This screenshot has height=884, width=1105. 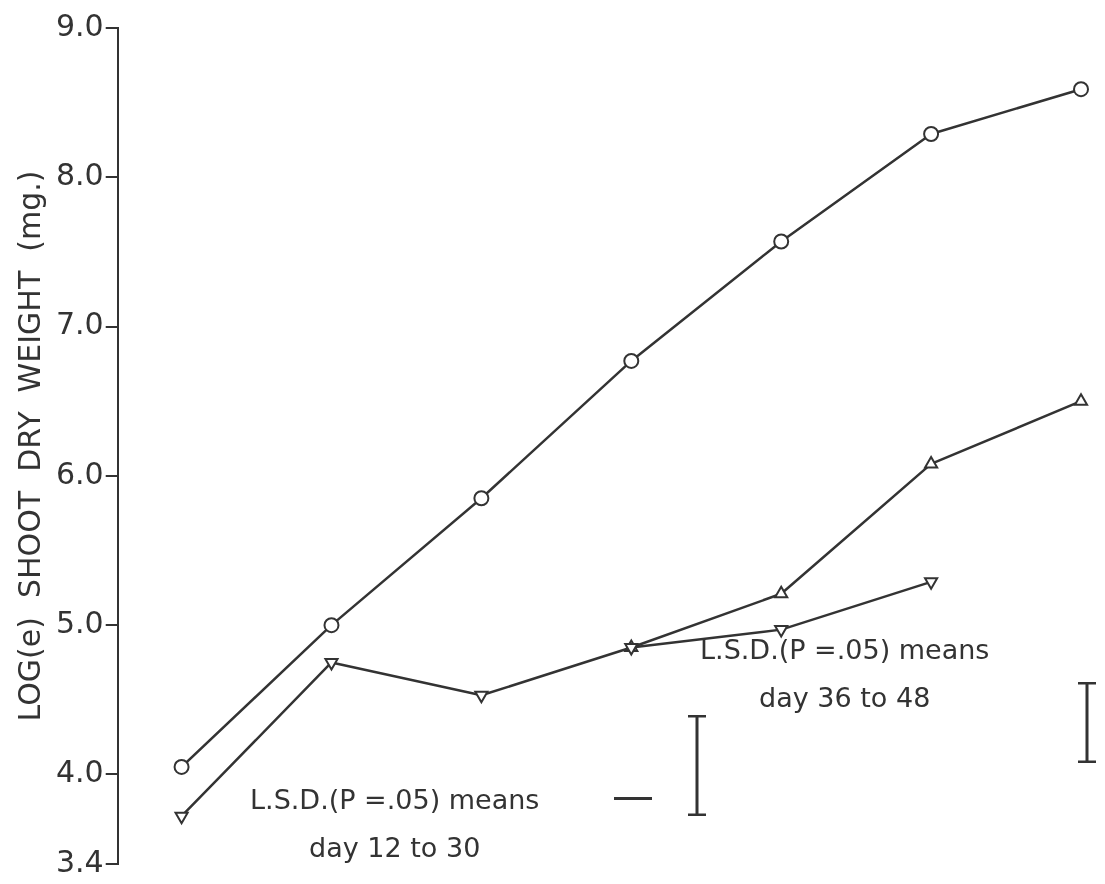 I want to click on y-tick-label: 7.0, so click(x=79, y=324).